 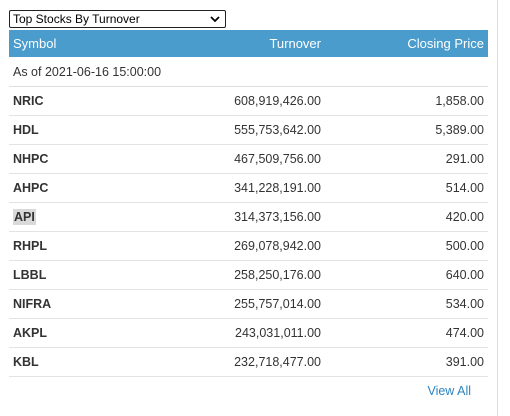 What do you see at coordinates (30, 333) in the screenshot?
I see `symbol-text: AKPL` at bounding box center [30, 333].